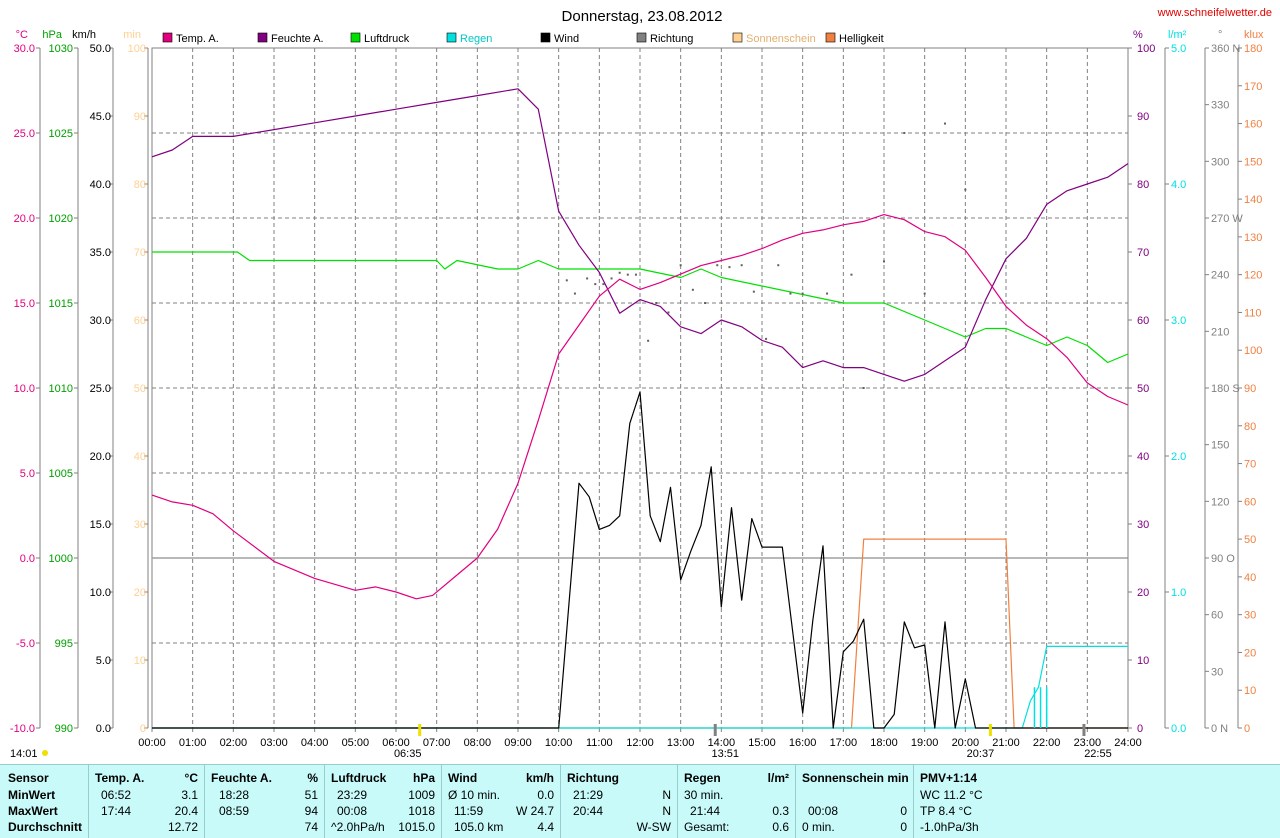  I want to click on axis-sunshine-label-1: 90, so click(140, 117).